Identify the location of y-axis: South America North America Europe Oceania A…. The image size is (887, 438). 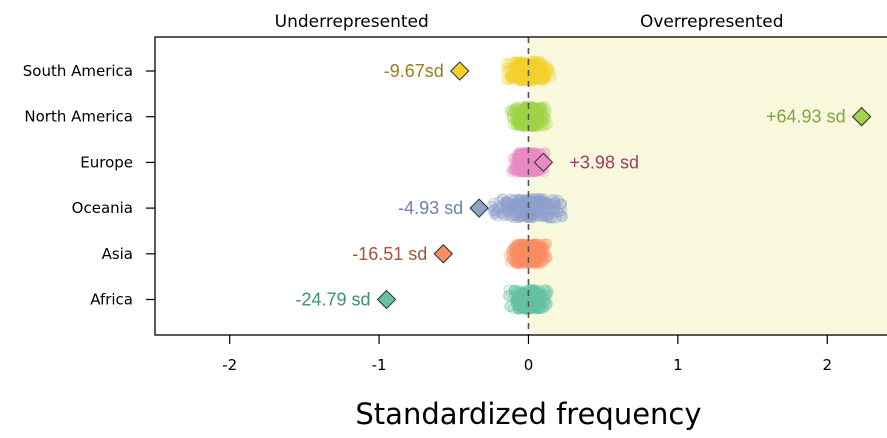
(89, 185).